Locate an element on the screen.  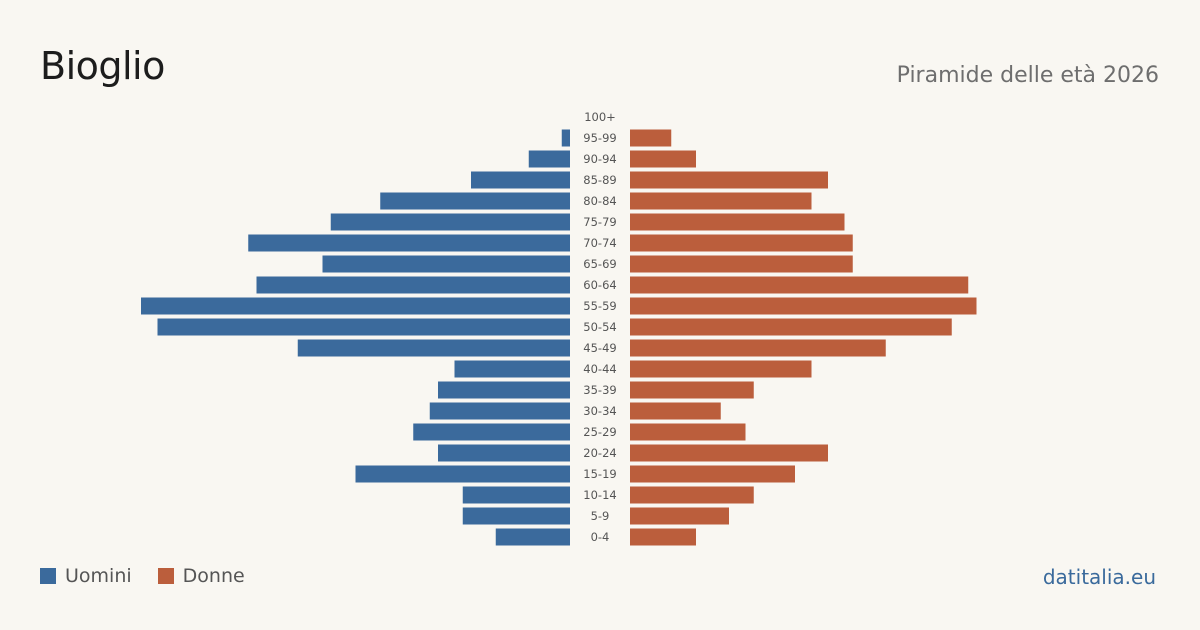
age-group-label: 100+ is located at coordinates (600, 117).